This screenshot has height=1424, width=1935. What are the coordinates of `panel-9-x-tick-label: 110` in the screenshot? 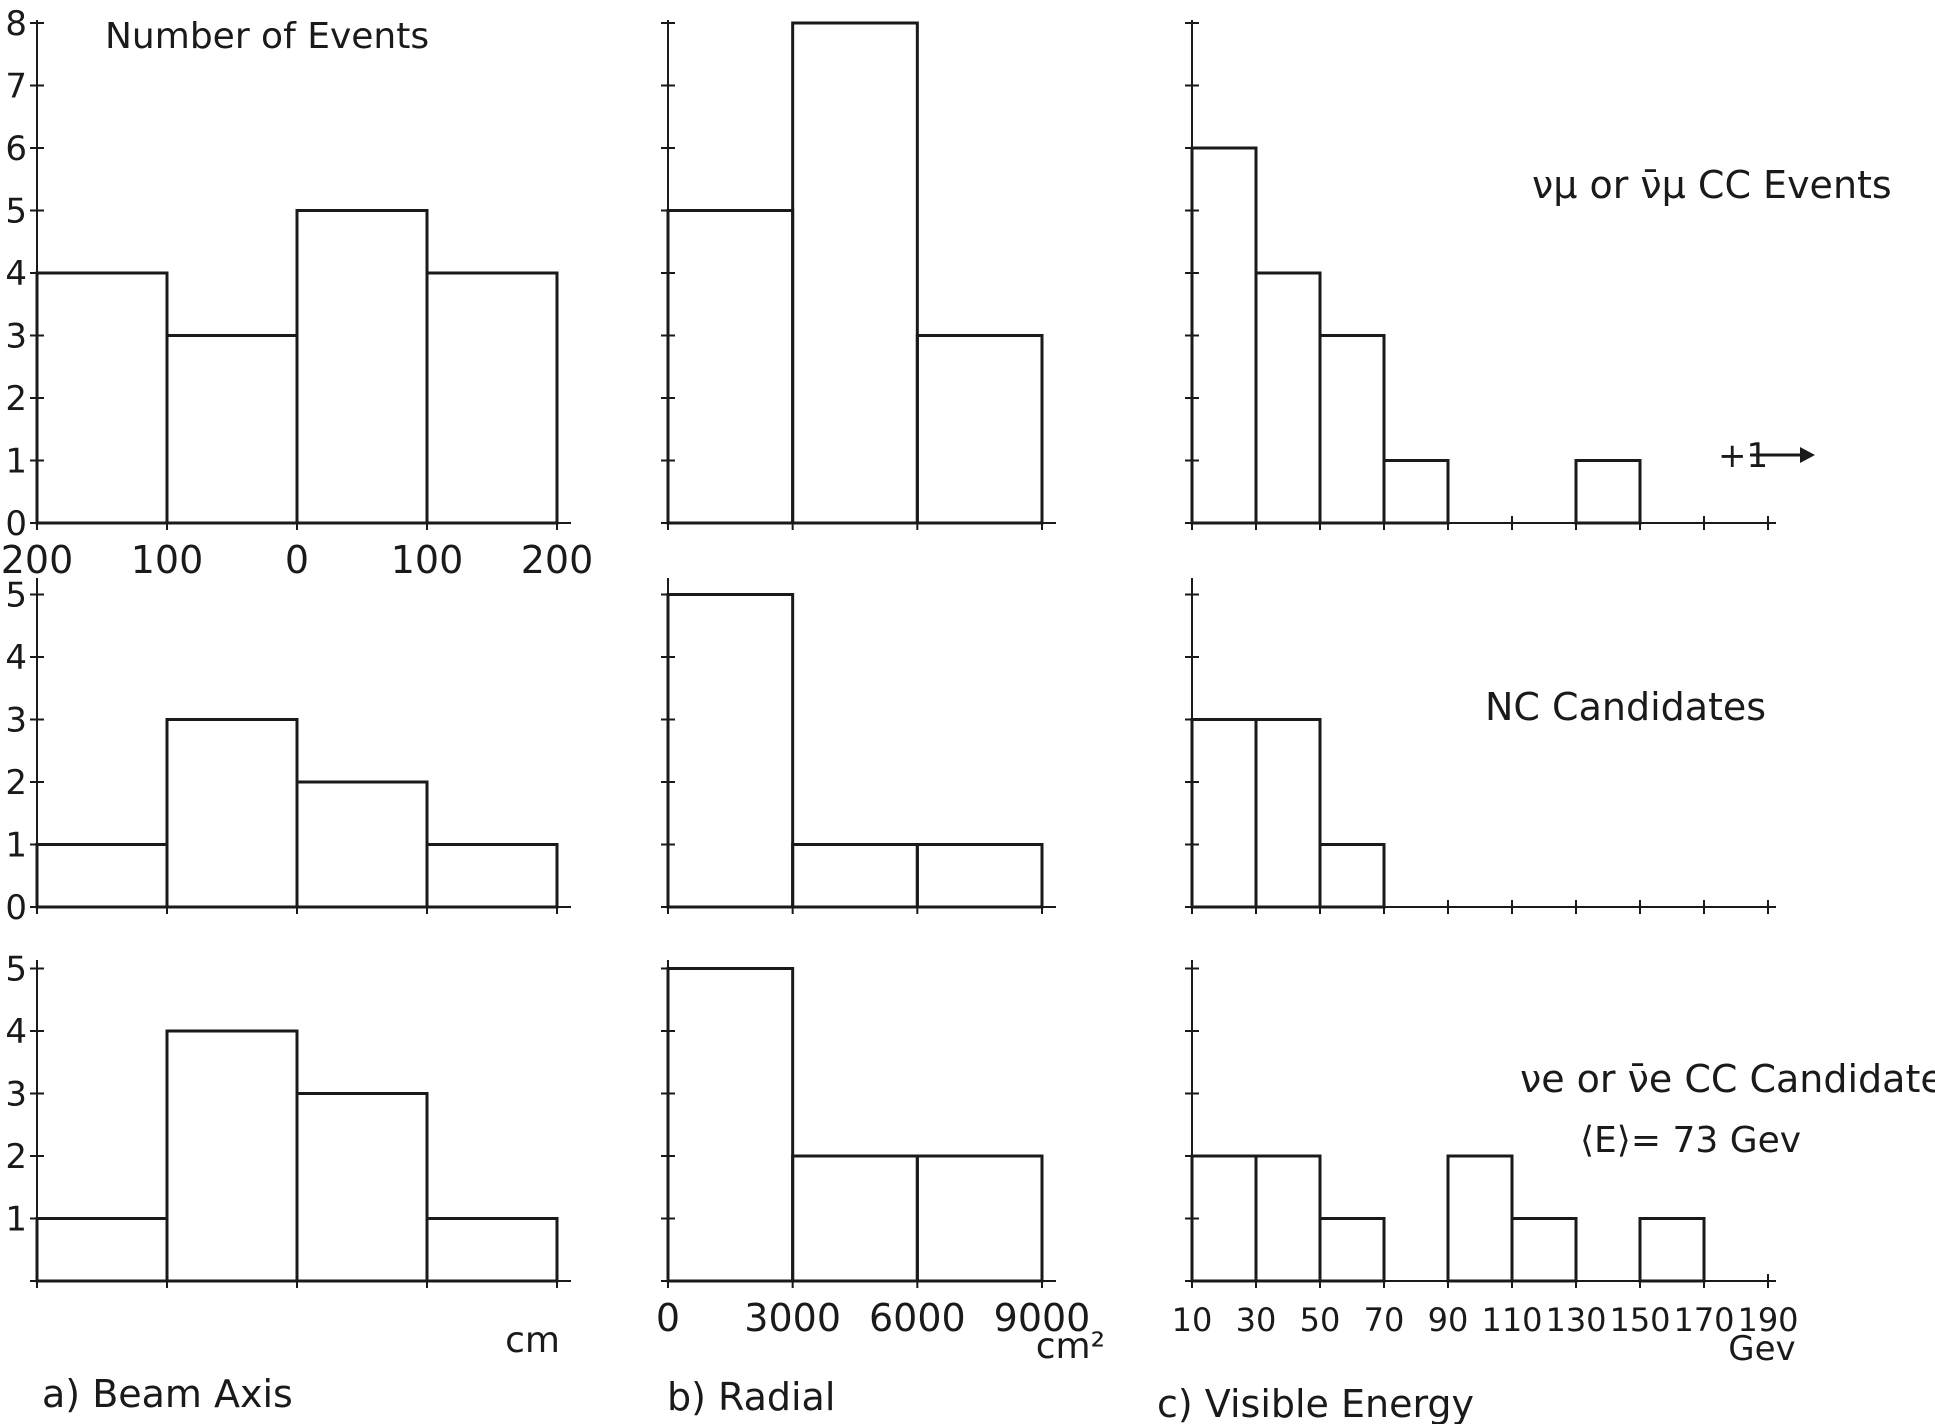 It's located at (1511, 1320).